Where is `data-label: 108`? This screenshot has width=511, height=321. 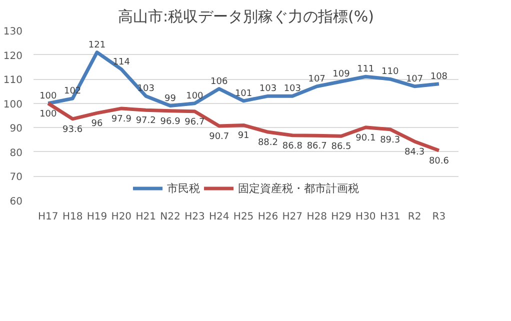 data-label: 108 is located at coordinates (439, 77).